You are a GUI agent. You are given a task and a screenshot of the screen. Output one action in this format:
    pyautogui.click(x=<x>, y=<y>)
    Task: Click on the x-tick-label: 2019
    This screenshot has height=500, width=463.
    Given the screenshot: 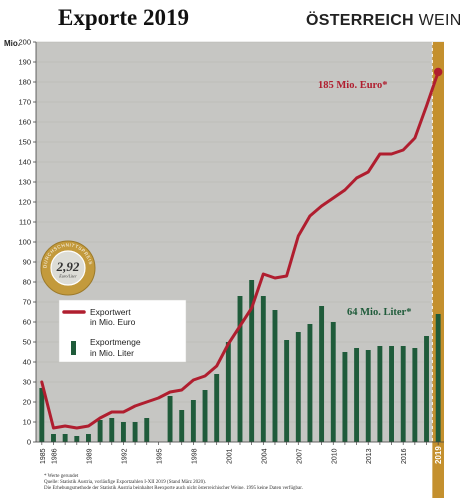 What is the action you would take?
    pyautogui.click(x=438, y=455)
    